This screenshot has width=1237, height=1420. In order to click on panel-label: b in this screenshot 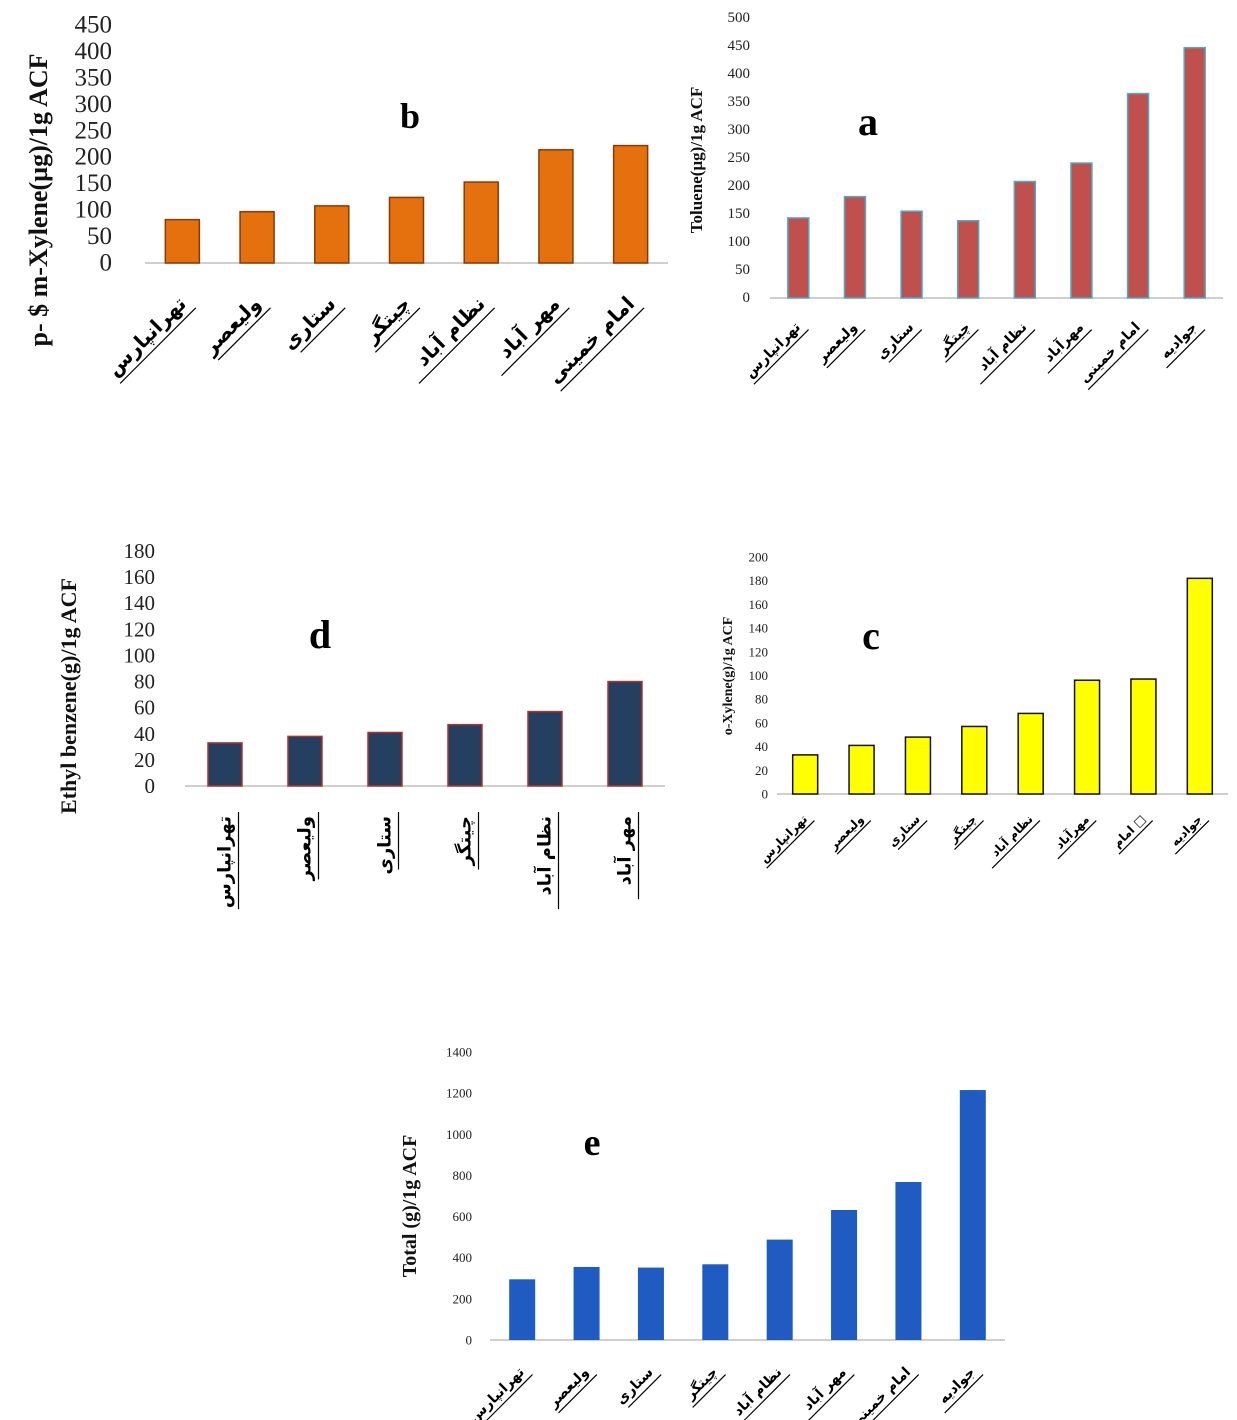, I will do `click(410, 116)`.